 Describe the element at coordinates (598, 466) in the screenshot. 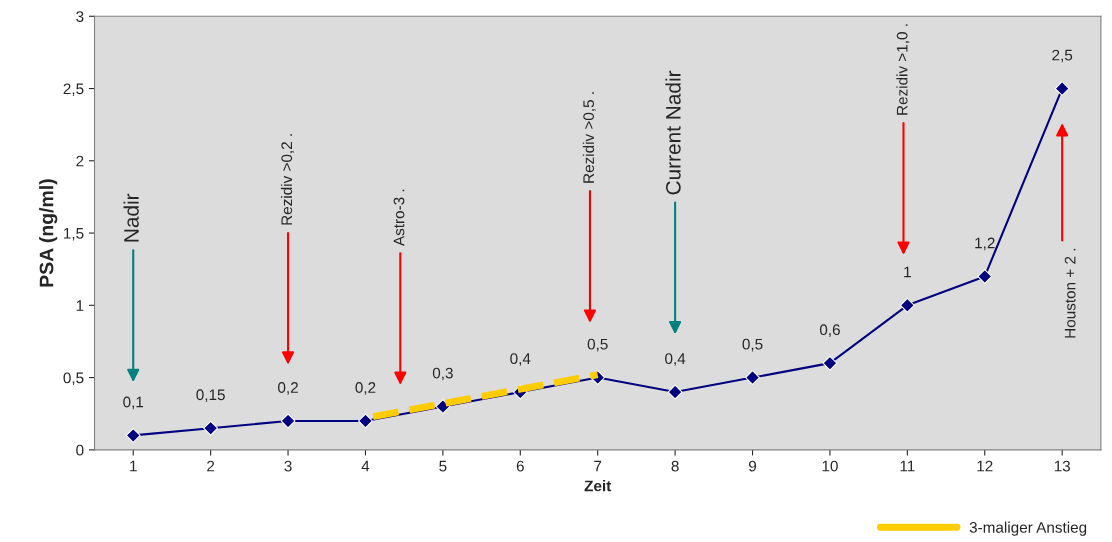

I see `x-tick-label: 7` at that location.